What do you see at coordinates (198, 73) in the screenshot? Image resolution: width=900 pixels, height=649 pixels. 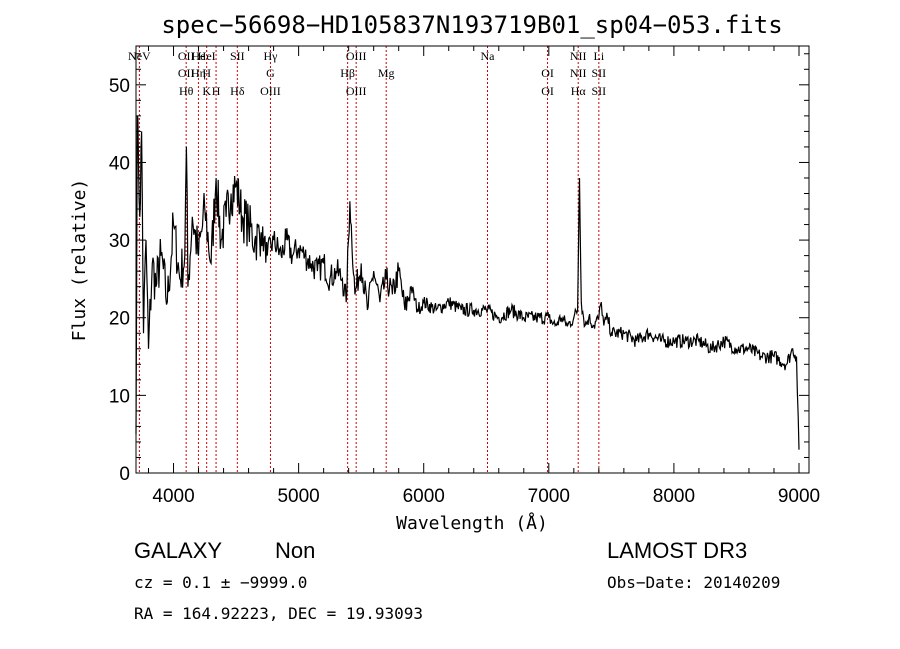 I see `line-label: Hη` at bounding box center [198, 73].